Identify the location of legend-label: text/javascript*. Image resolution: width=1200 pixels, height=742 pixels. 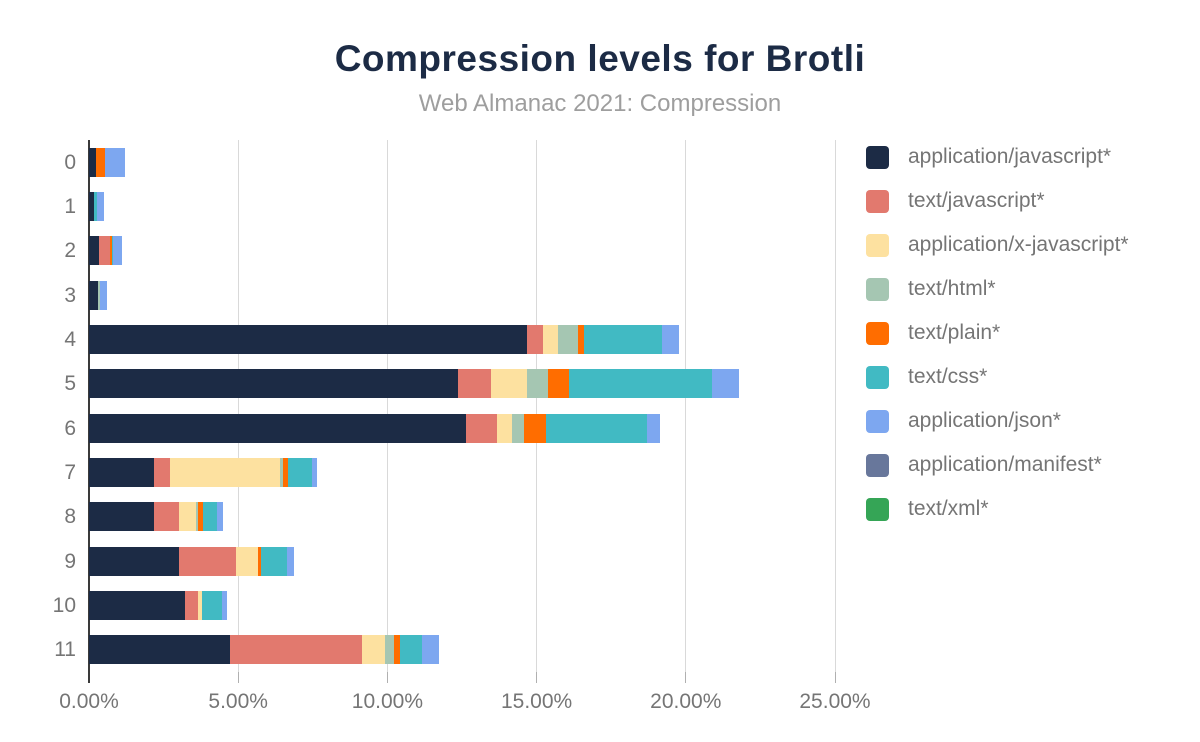
(976, 200).